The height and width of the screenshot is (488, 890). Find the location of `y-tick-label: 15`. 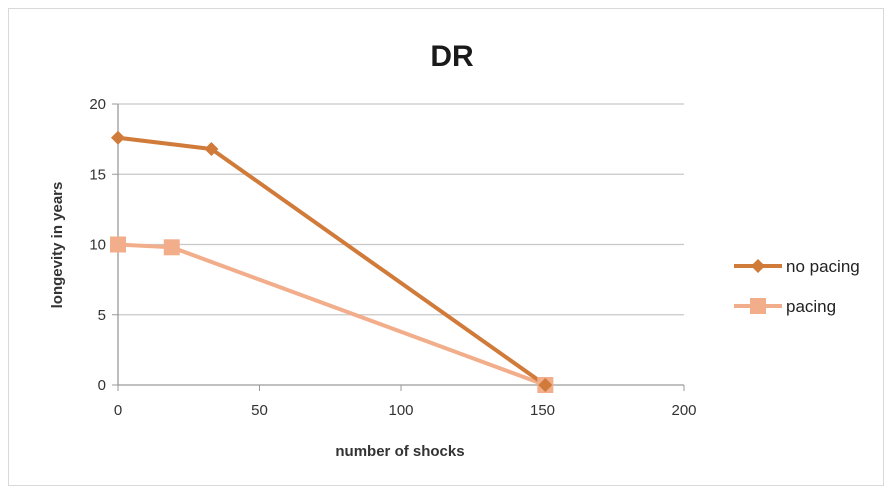

y-tick-label: 15 is located at coordinates (97, 174).